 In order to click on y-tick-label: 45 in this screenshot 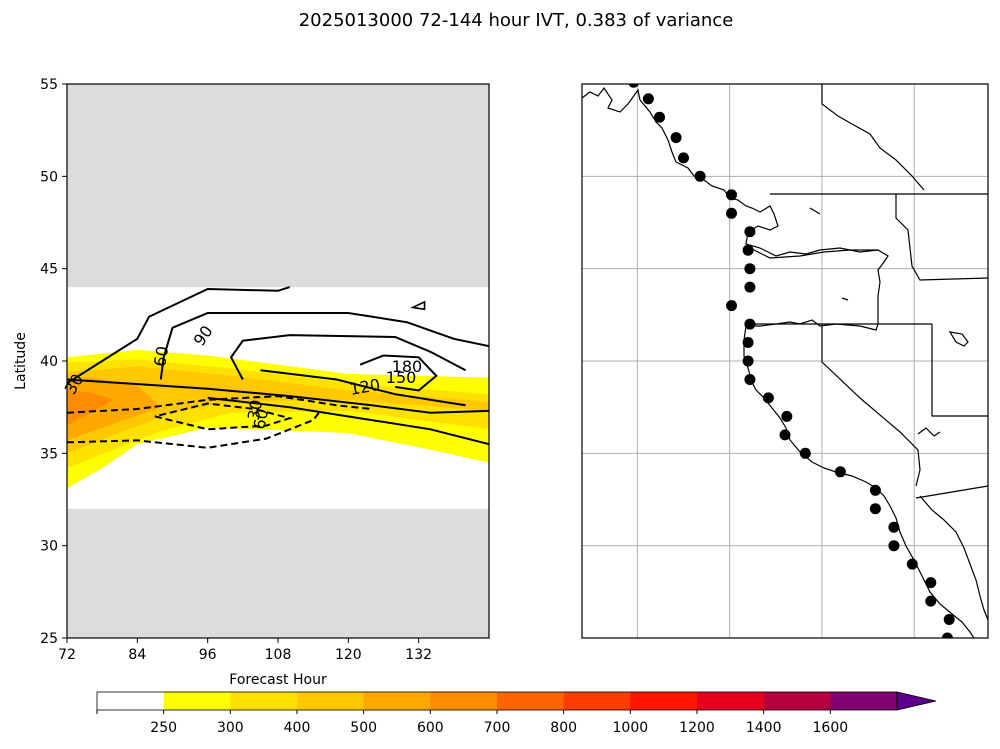, I will do `click(49, 270)`.